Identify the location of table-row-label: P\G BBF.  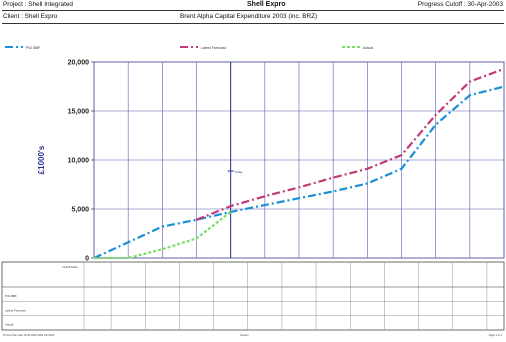
(11, 296).